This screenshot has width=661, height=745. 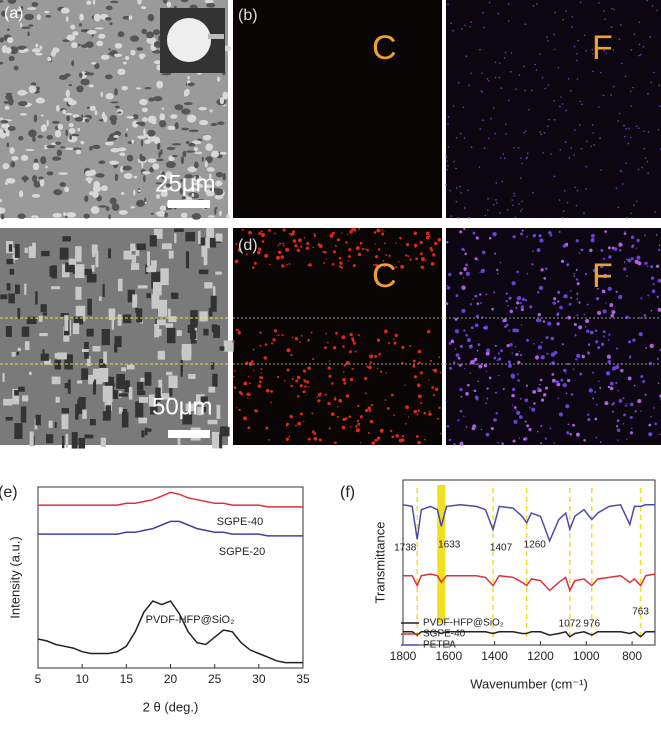 What do you see at coordinates (384, 48) in the screenshot?
I see `element-label: C` at bounding box center [384, 48].